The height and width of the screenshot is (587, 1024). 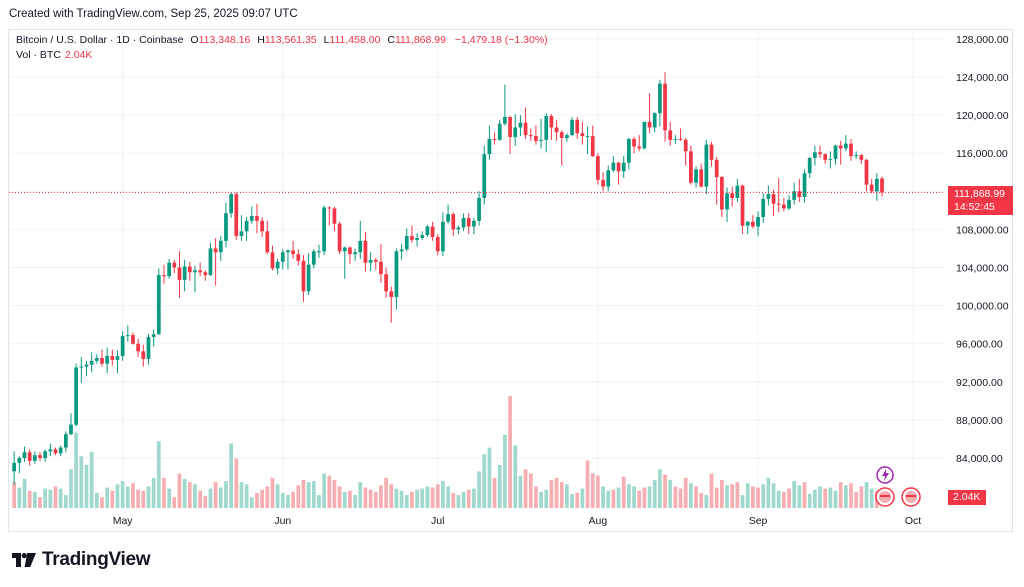 I want to click on tradingview-brand: TradingView, so click(x=81, y=560).